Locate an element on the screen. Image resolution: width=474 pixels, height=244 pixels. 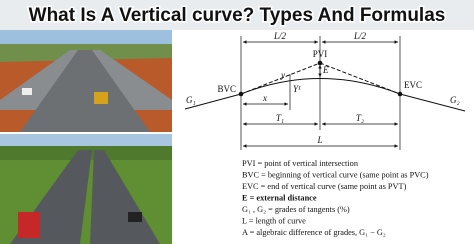
label-g1: G₁ is located at coordinates (191, 100).